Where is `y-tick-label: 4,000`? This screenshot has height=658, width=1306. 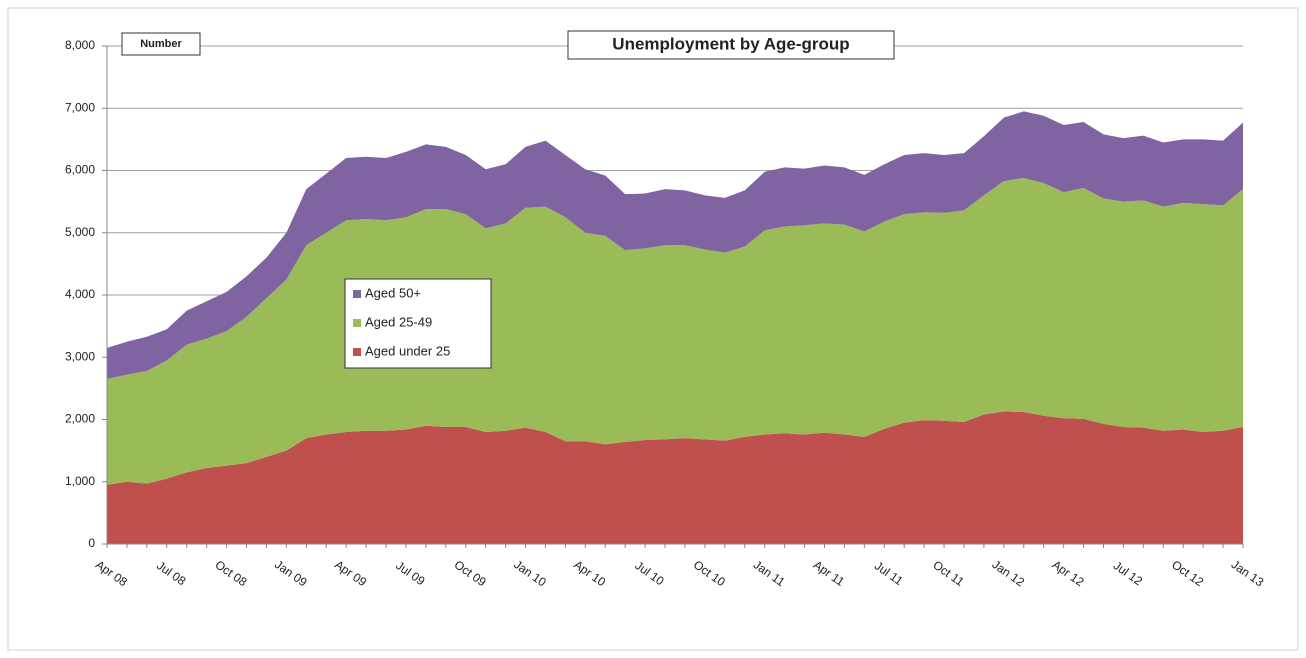
y-tick-label: 4,000 is located at coordinates (80, 294).